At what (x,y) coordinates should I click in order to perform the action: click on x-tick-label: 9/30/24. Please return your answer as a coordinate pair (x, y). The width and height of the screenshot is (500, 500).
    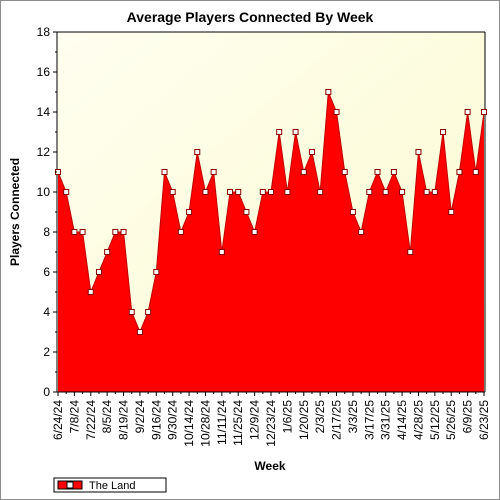
    Looking at the image, I should click on (173, 420).